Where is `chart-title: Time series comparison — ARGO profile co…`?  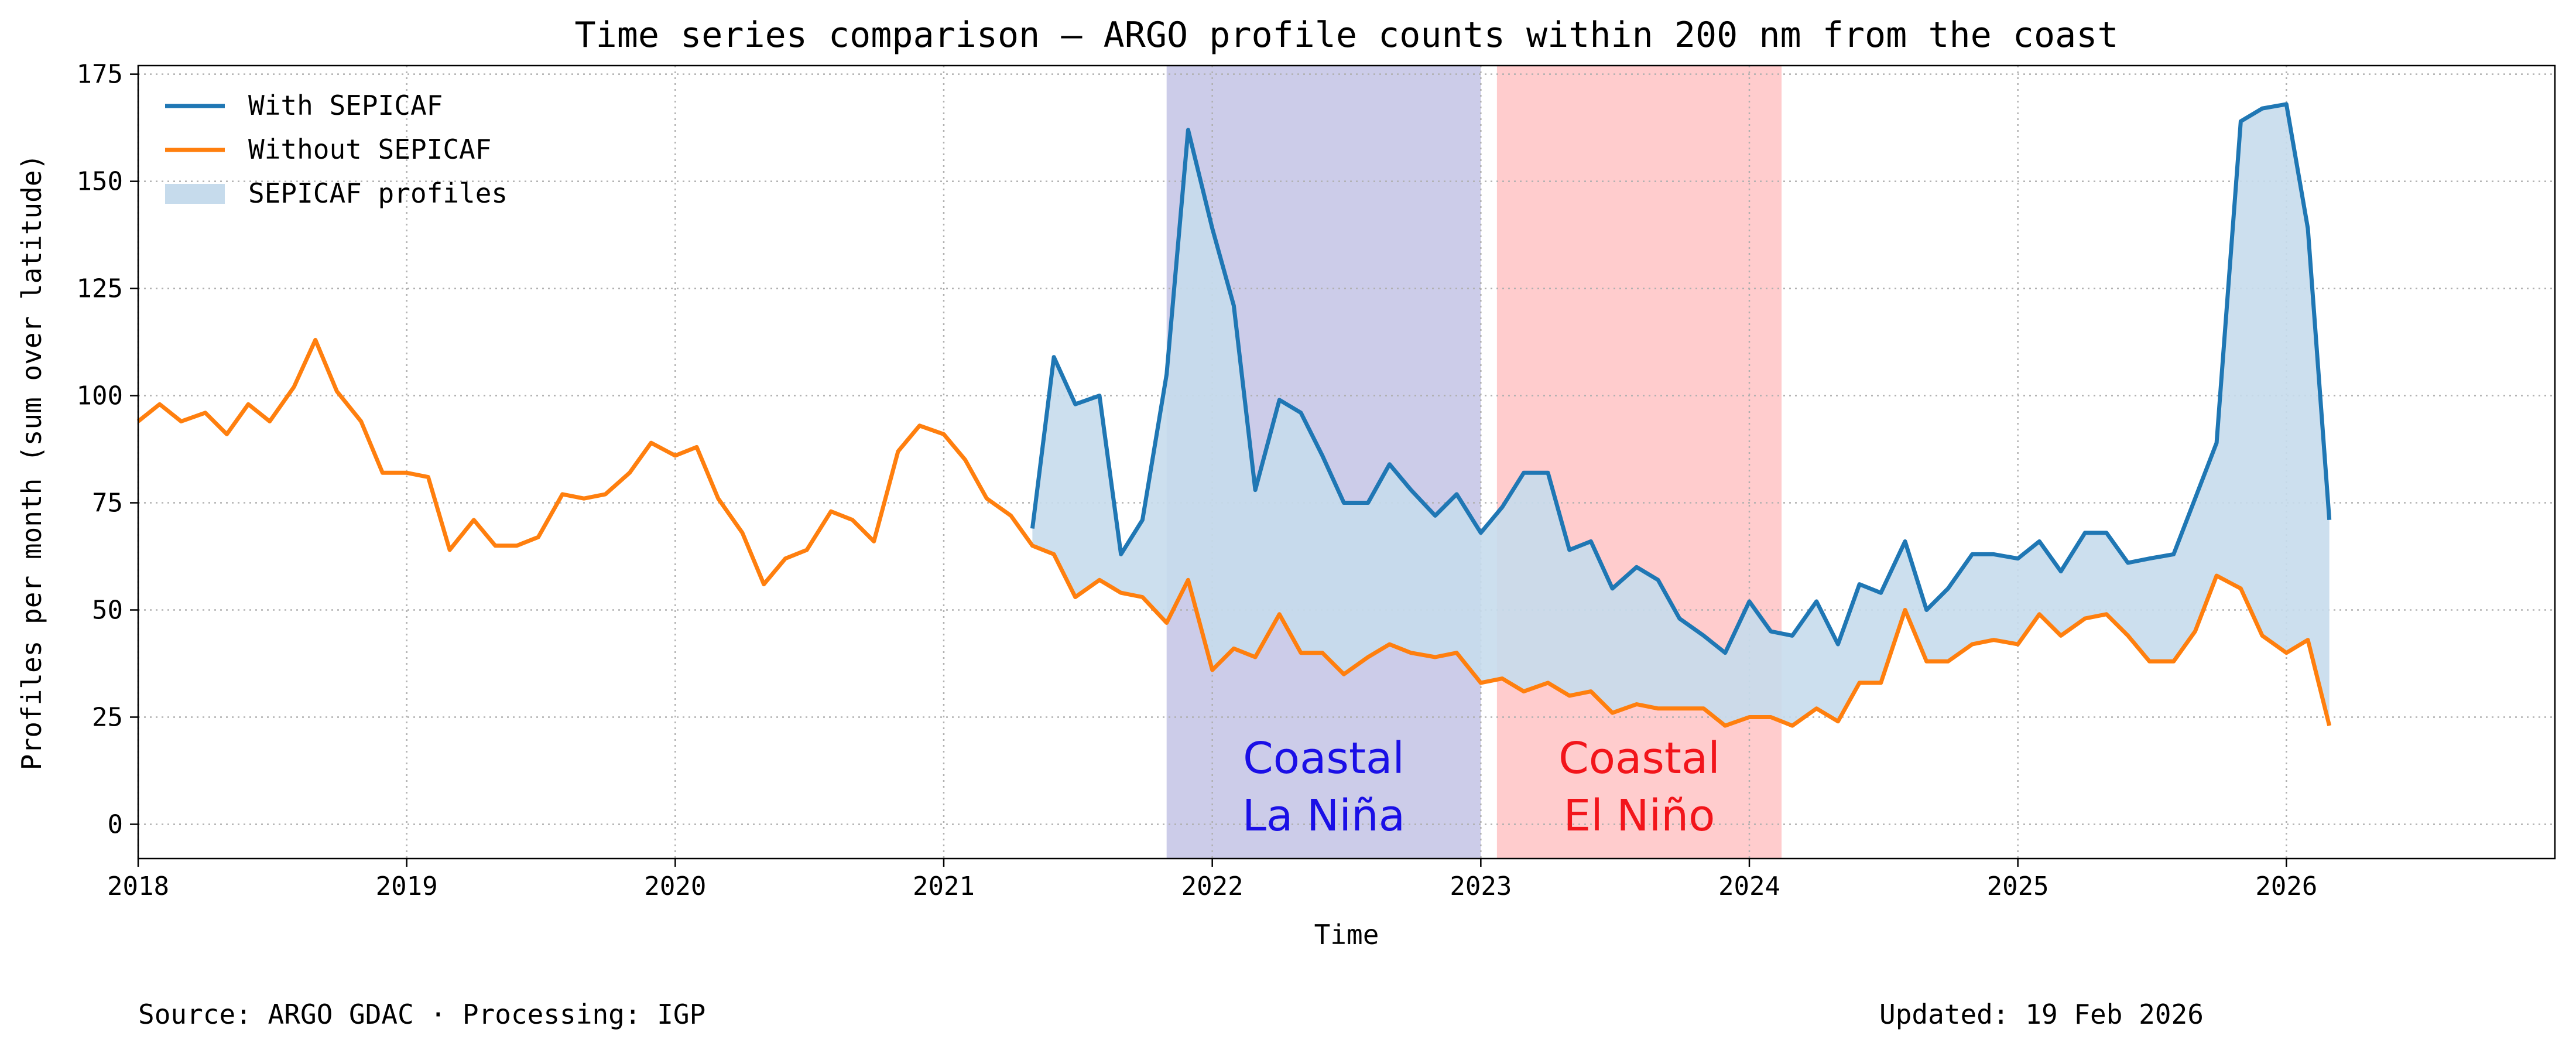 chart-title: Time series comparison — ARGO profile co… is located at coordinates (1347, 35).